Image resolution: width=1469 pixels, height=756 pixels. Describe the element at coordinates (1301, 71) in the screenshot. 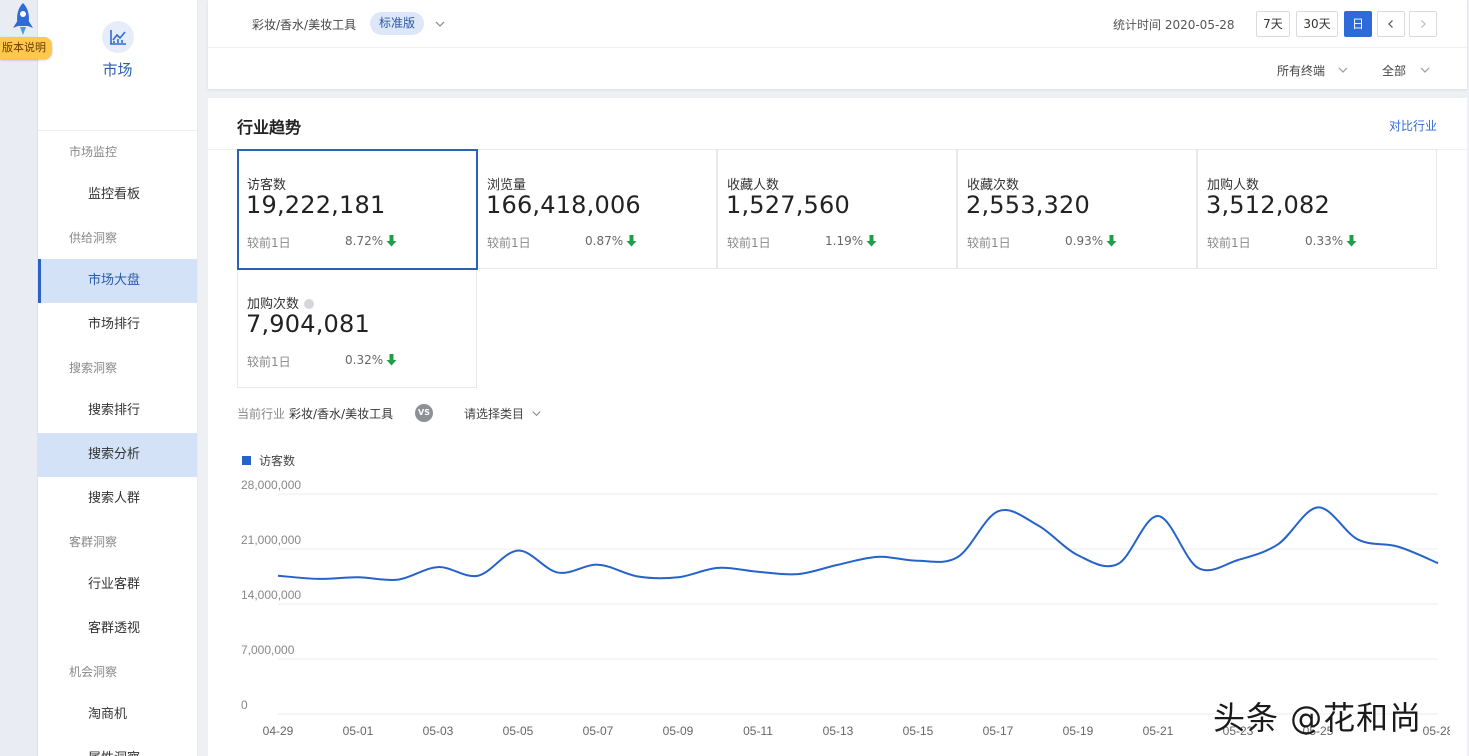

I see `terminal-filter: 所有终端` at that location.